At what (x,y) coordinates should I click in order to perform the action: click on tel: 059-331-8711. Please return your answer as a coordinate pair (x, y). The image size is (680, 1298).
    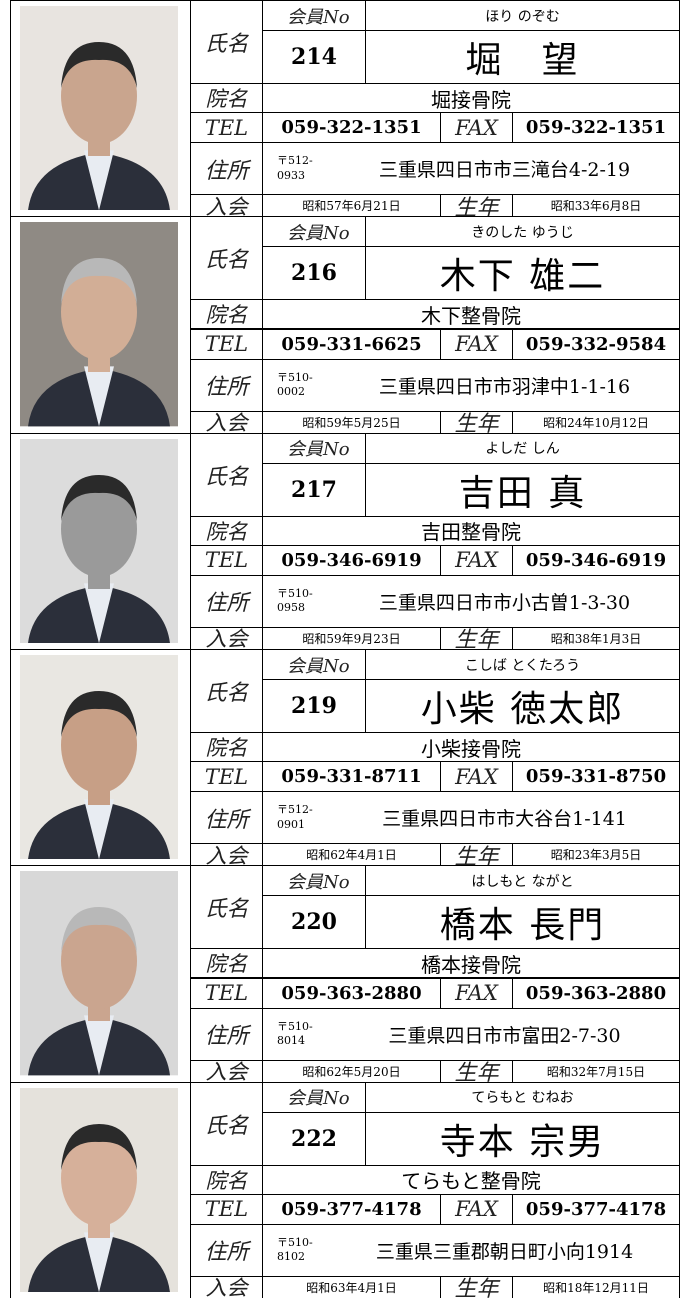
    Looking at the image, I should click on (351, 777).